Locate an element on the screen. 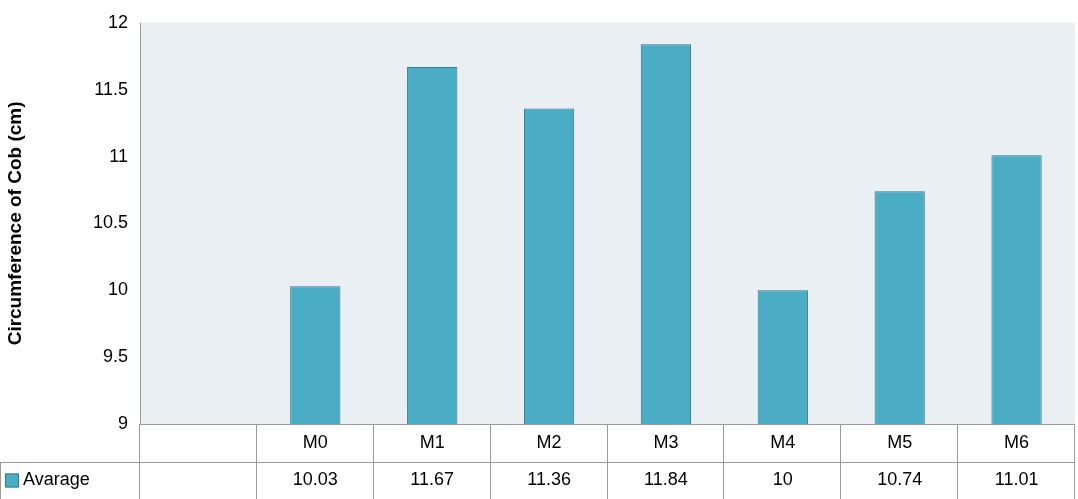 This screenshot has width=1078, height=499. data-label: 10.03 is located at coordinates (315, 479).